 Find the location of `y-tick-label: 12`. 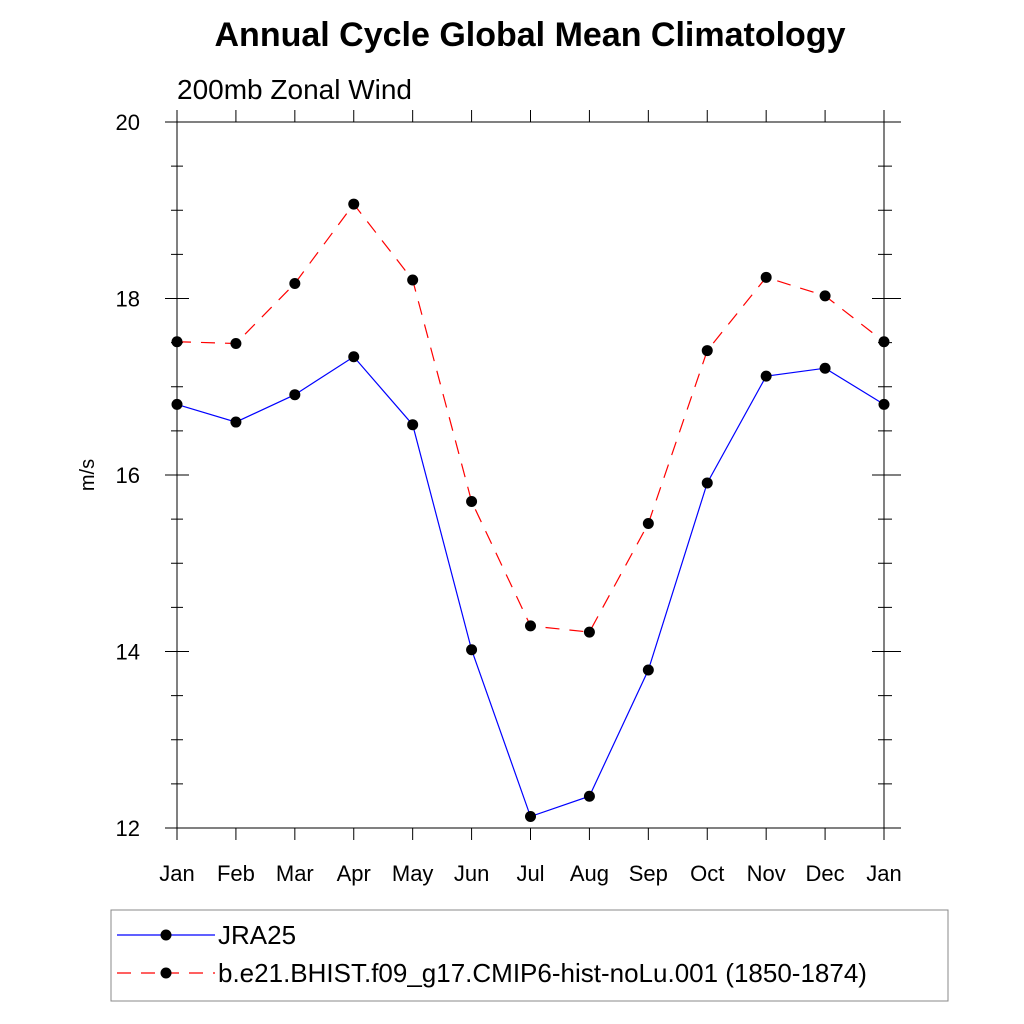

y-tick-label: 12 is located at coordinates (128, 828).